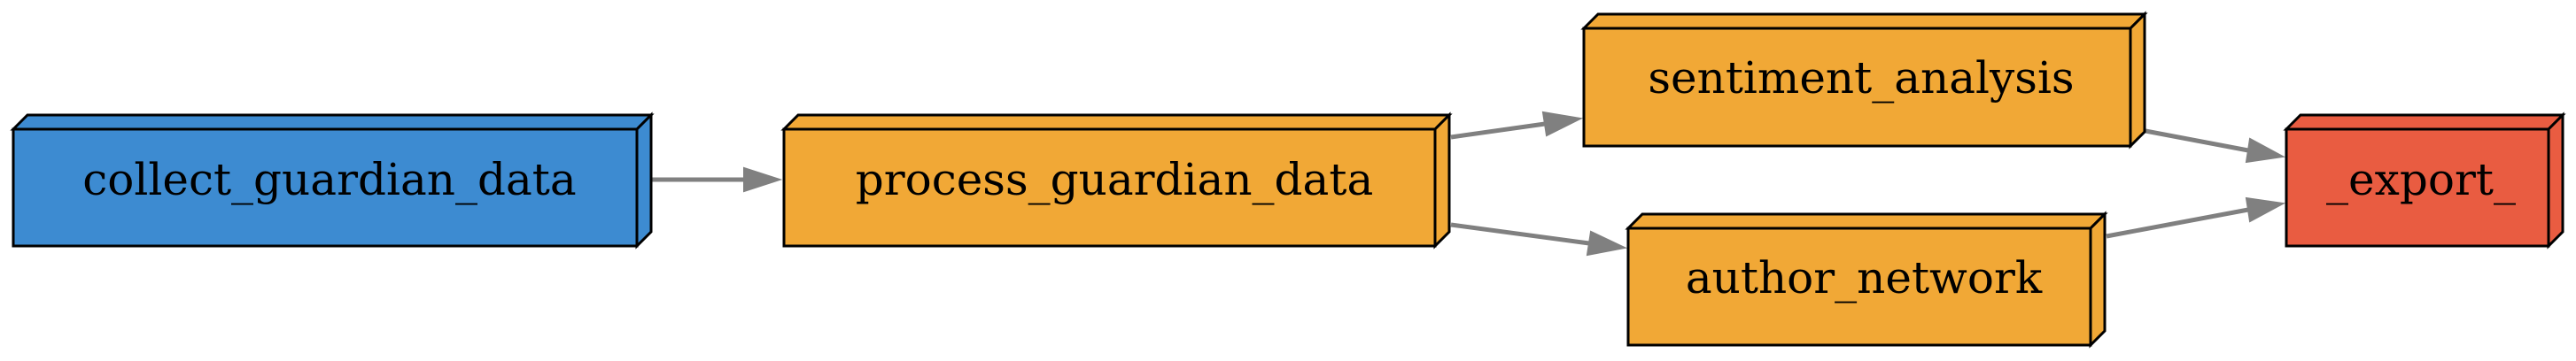 The image size is (2576, 361). I want to click on node-author-network: author_network, so click(1866, 280).